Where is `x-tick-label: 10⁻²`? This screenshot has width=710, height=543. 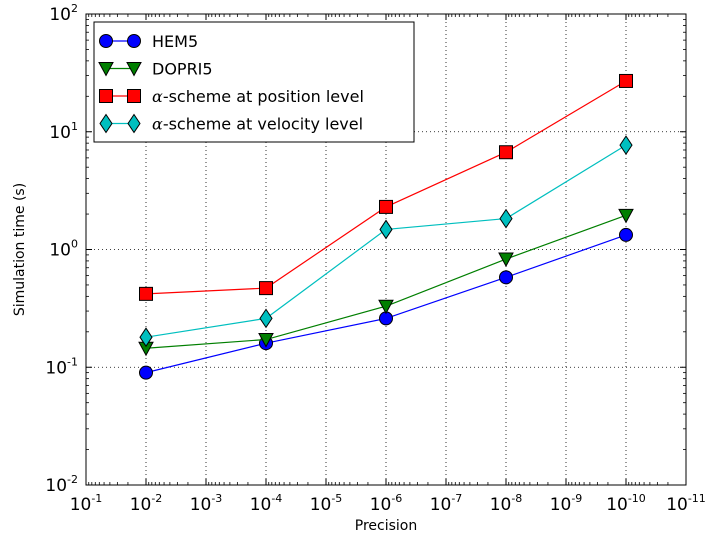 x-tick-label: 10⁻² is located at coordinates (146, 503).